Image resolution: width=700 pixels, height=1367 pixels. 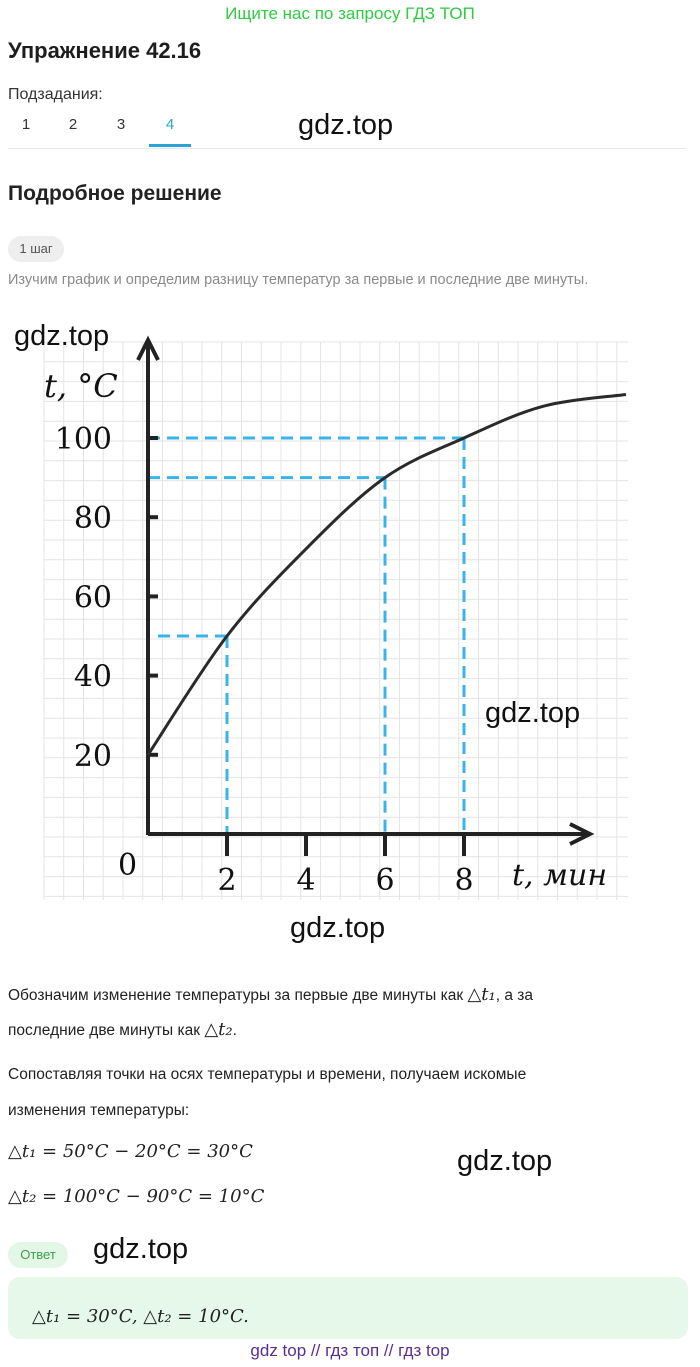 What do you see at coordinates (93, 756) in the screenshot?
I see `y-tick-label: 20` at bounding box center [93, 756].